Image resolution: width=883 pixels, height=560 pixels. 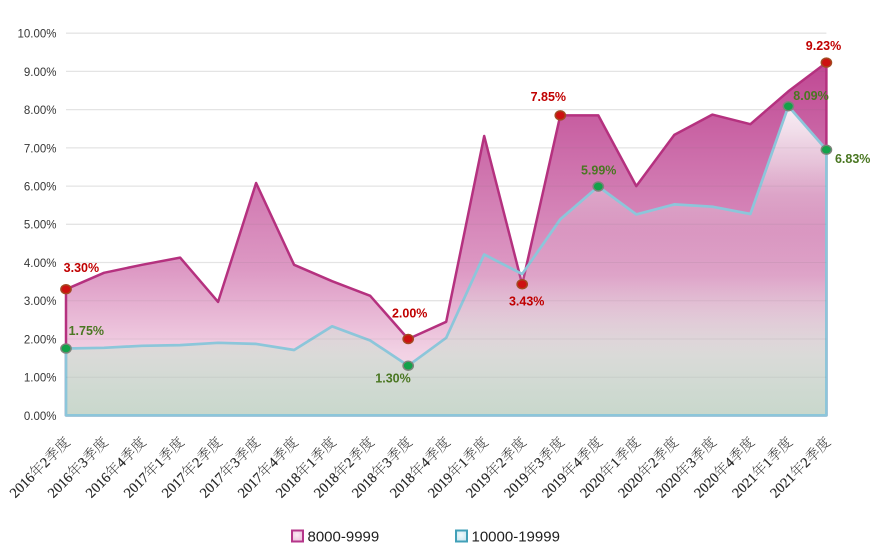 I want to click on svg-text: 8.09%, so click(x=810, y=96).